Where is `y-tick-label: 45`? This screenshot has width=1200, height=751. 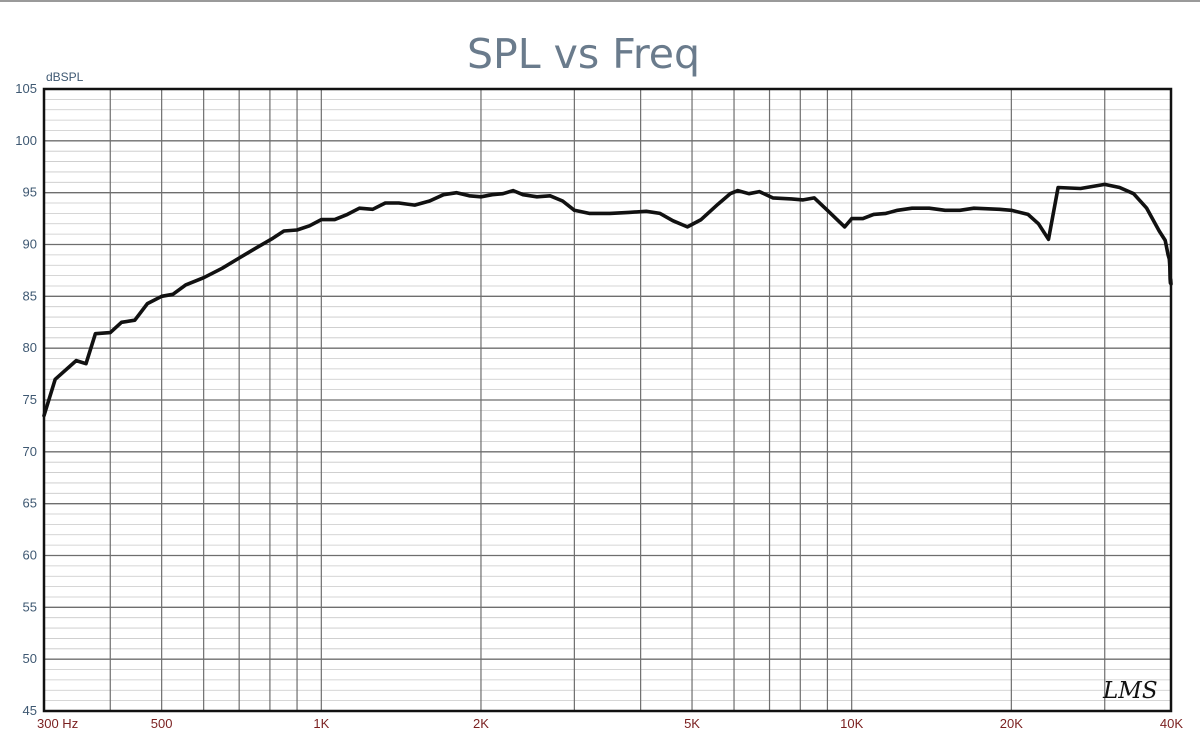
y-tick-label: 45 is located at coordinates (30, 710).